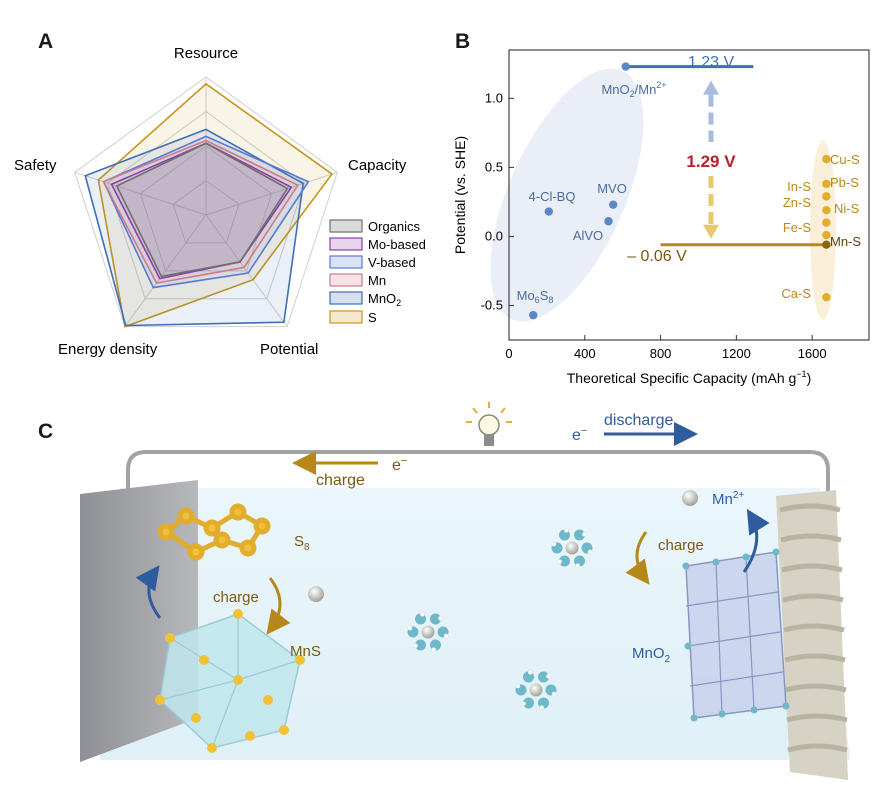 The width and height of the screenshot is (889, 789). What do you see at coordinates (346, 244) in the screenshot?
I see `legend-swatch-mo-based` at bounding box center [346, 244].